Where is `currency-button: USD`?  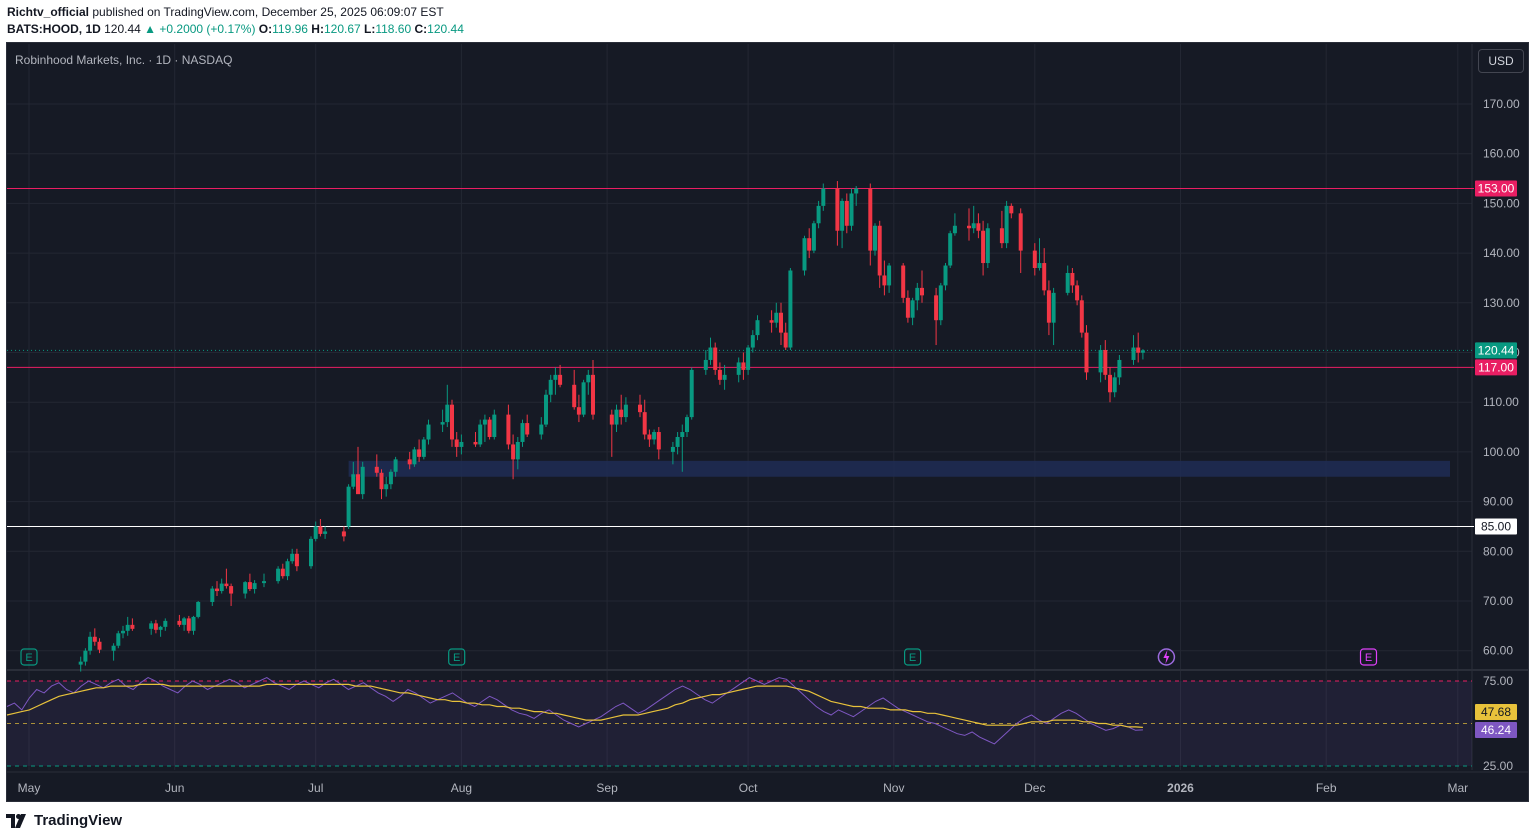 currency-button: USD is located at coordinates (1501, 61).